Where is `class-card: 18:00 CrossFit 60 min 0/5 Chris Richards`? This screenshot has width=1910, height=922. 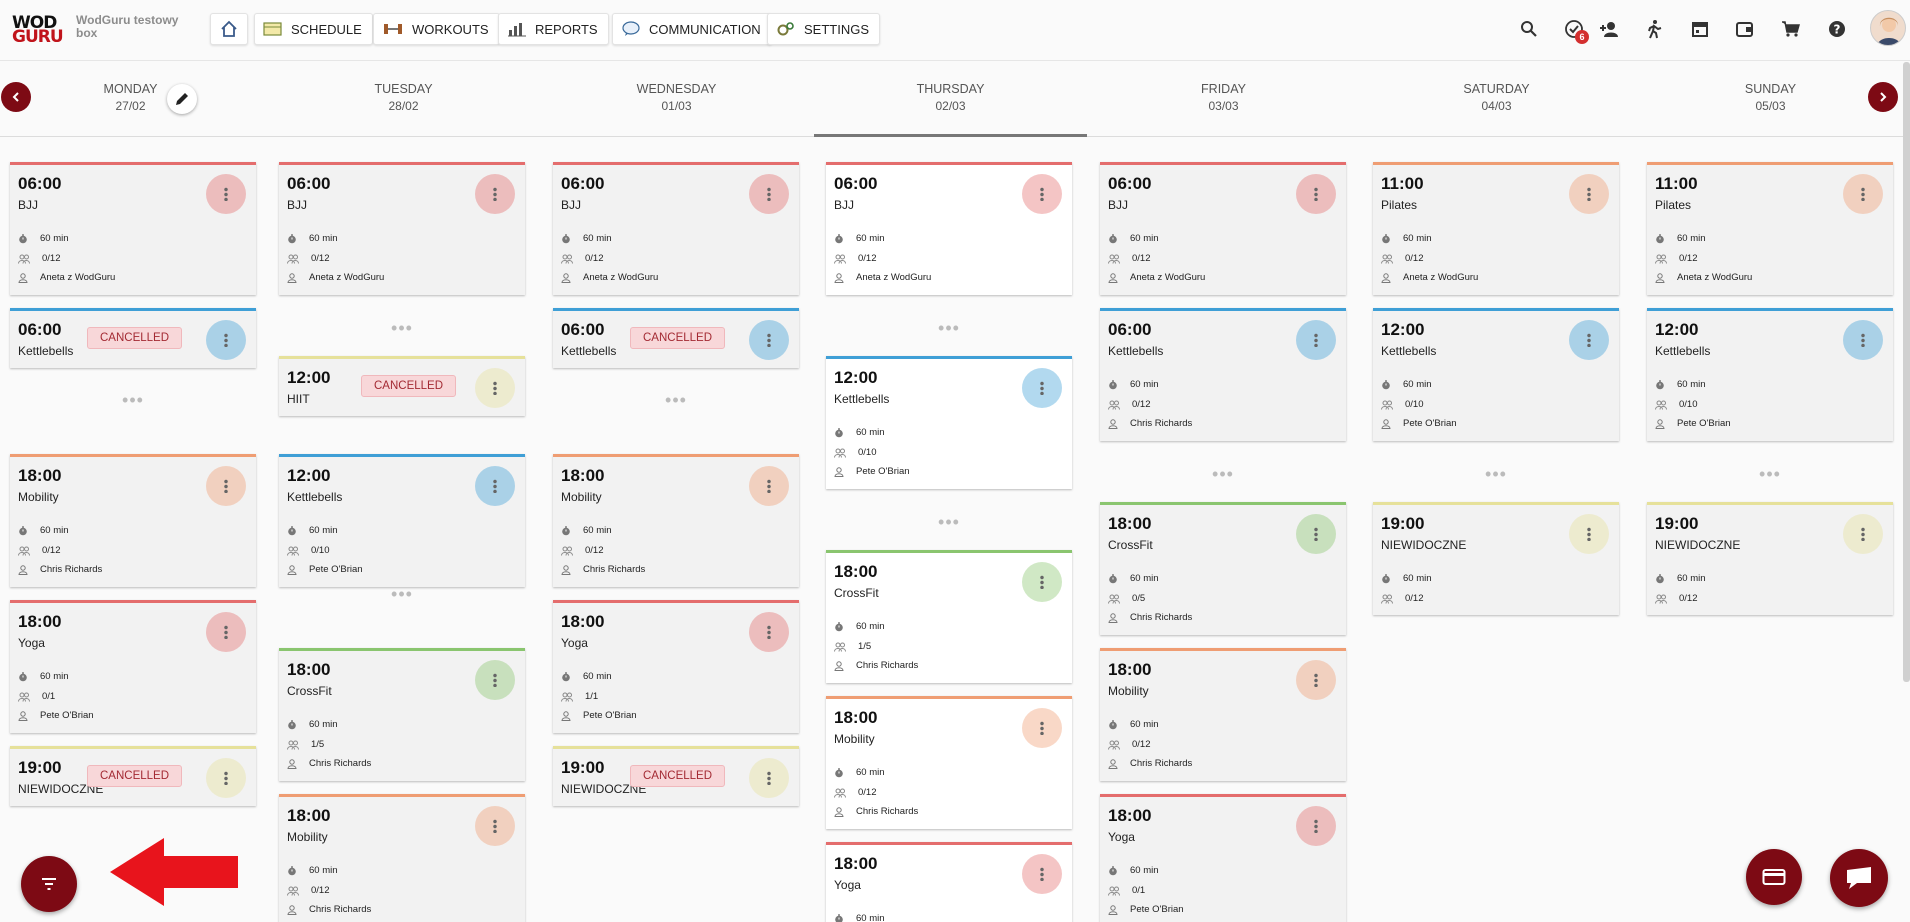
class-card: 18:00 CrossFit 60 min 0/5 Chris Richards is located at coordinates (1223, 568).